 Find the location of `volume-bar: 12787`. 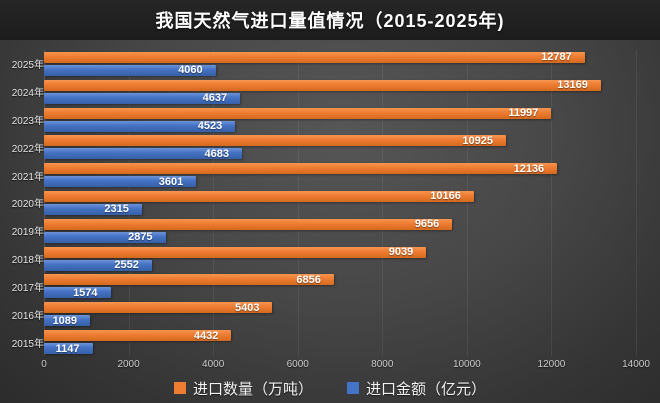

volume-bar: 12787 is located at coordinates (314, 57).